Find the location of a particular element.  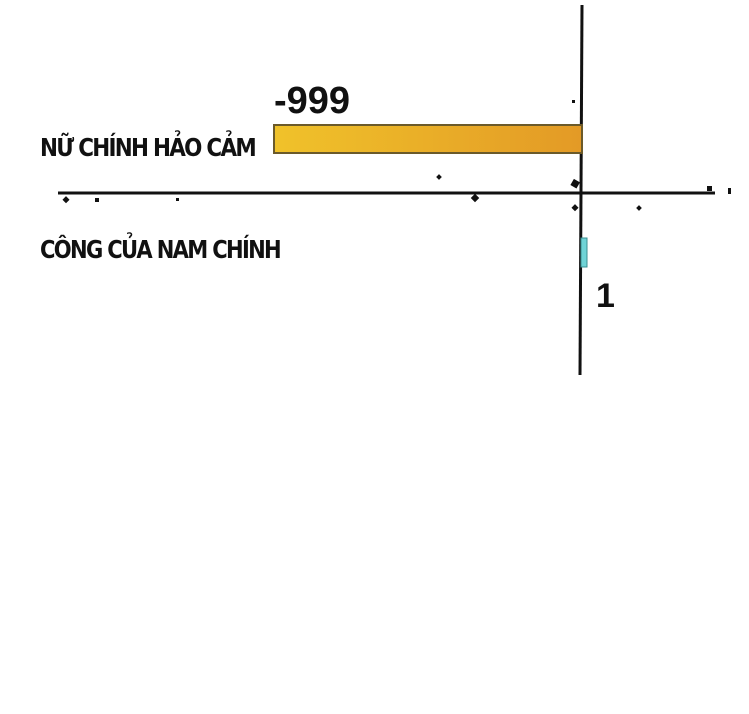

y-axis is located at coordinates (581, 190).